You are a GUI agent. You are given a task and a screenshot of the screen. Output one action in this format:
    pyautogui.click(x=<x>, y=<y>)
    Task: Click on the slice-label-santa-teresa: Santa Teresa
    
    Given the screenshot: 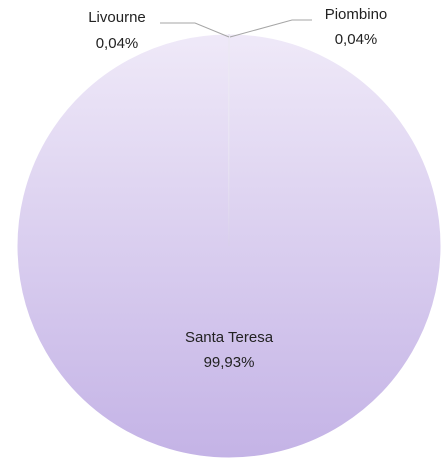 What is the action you would take?
    pyautogui.click(x=229, y=337)
    